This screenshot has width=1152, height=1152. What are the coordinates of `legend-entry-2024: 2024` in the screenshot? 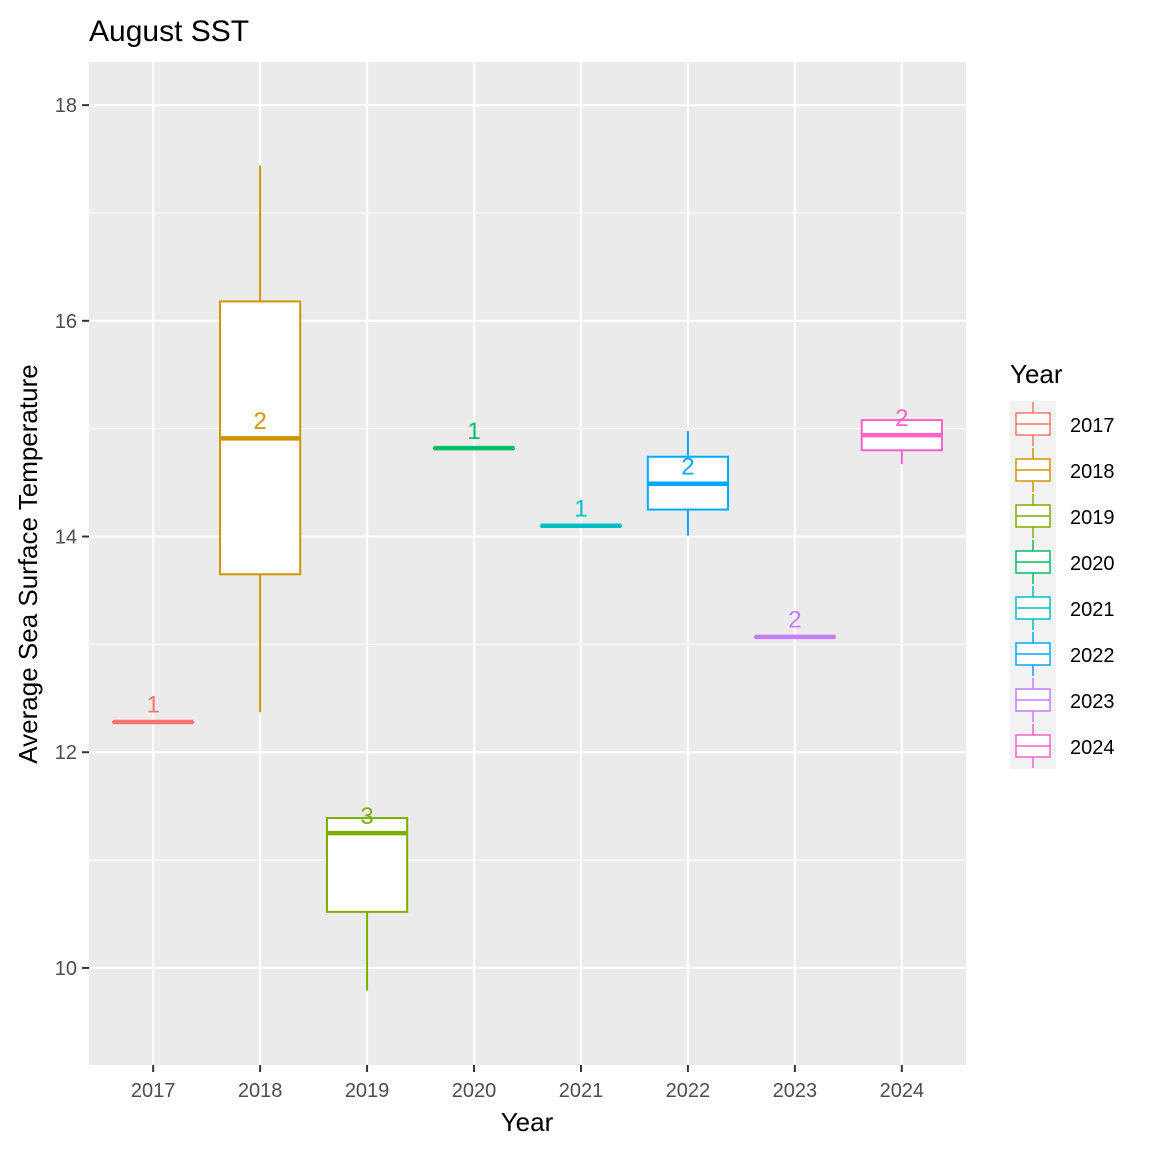 It's located at (1065, 746).